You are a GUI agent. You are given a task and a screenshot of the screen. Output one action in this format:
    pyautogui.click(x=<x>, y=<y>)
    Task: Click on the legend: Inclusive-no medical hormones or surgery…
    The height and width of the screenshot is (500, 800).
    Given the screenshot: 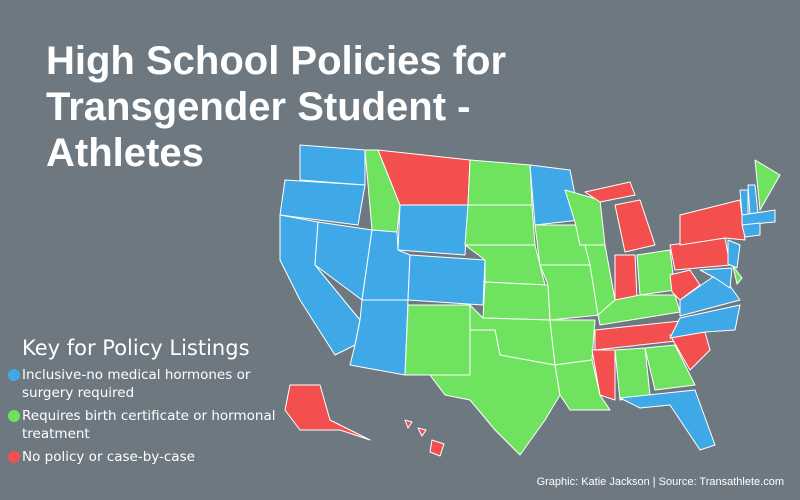 What is the action you would take?
    pyautogui.click(x=153, y=418)
    